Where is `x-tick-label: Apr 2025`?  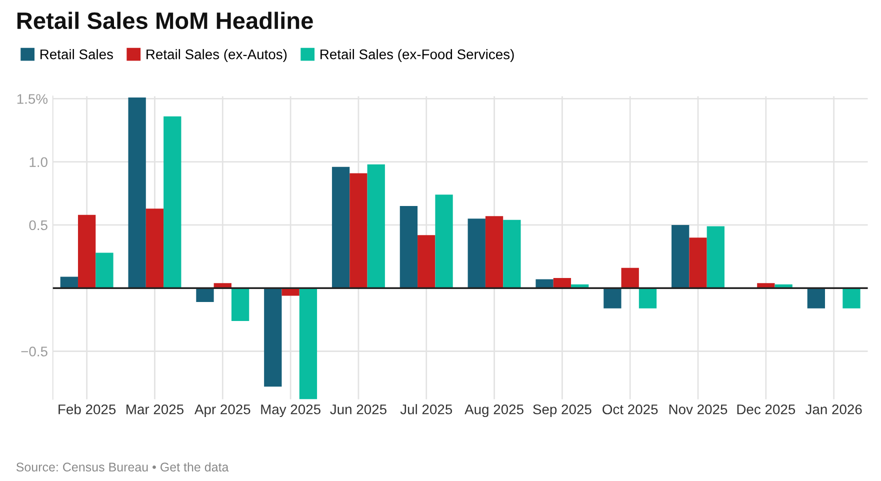
x-tick-label: Apr 2025 is located at coordinates (222, 411).